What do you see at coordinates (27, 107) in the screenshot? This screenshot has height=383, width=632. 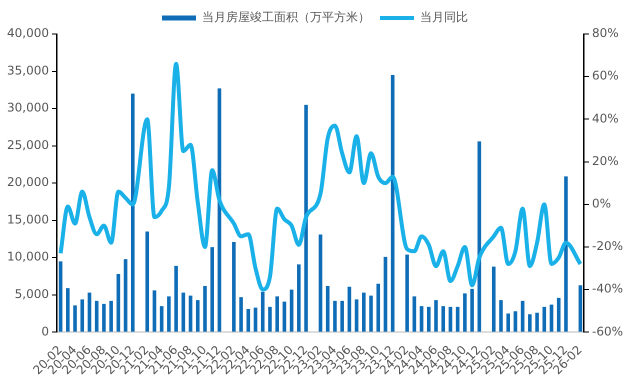 I see `y-tick-label: 30,000` at bounding box center [27, 107].